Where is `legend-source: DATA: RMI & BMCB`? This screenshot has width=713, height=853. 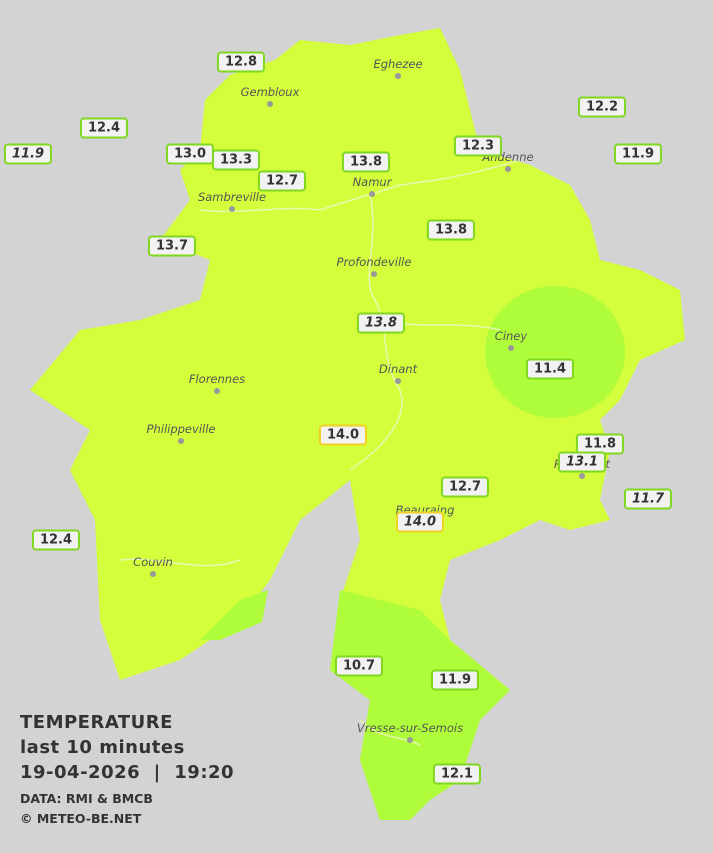
legend-source: DATA: RMI & BMCB is located at coordinates (86, 798).